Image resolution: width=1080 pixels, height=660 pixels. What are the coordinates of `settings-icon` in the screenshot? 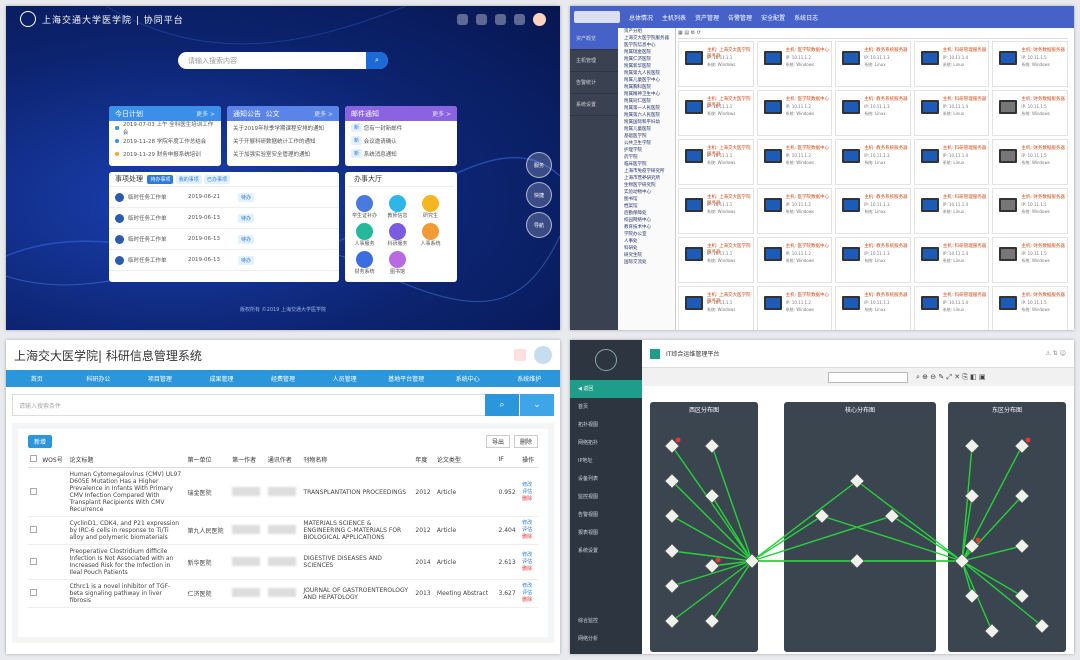 It's located at (500, 19).